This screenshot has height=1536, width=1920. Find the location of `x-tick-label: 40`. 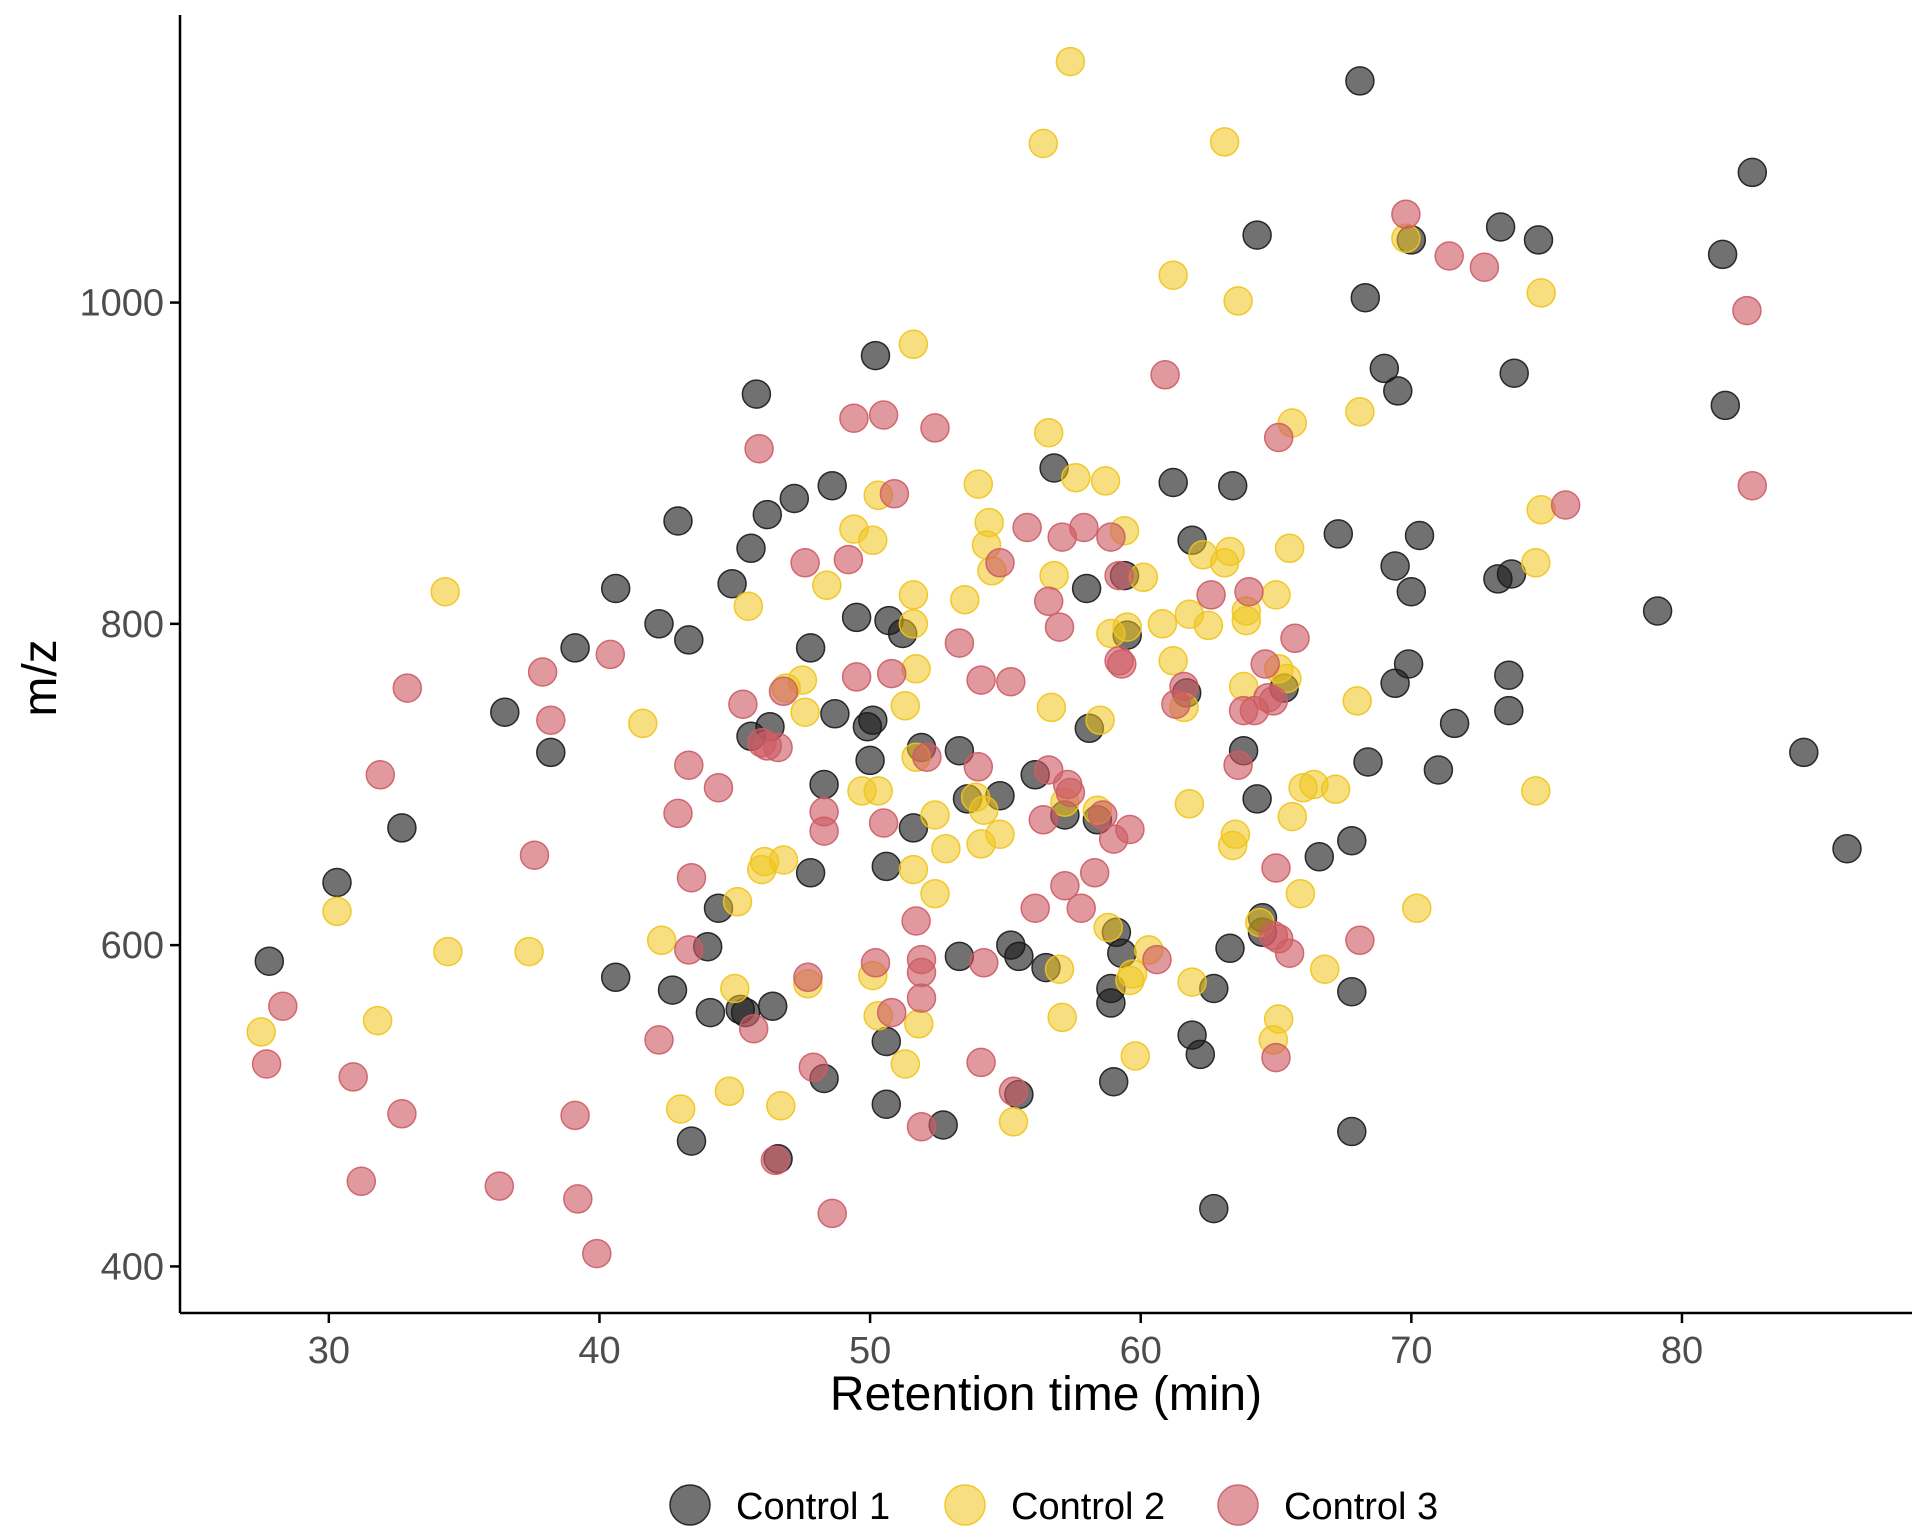

x-tick-label: 40 is located at coordinates (599, 1351).